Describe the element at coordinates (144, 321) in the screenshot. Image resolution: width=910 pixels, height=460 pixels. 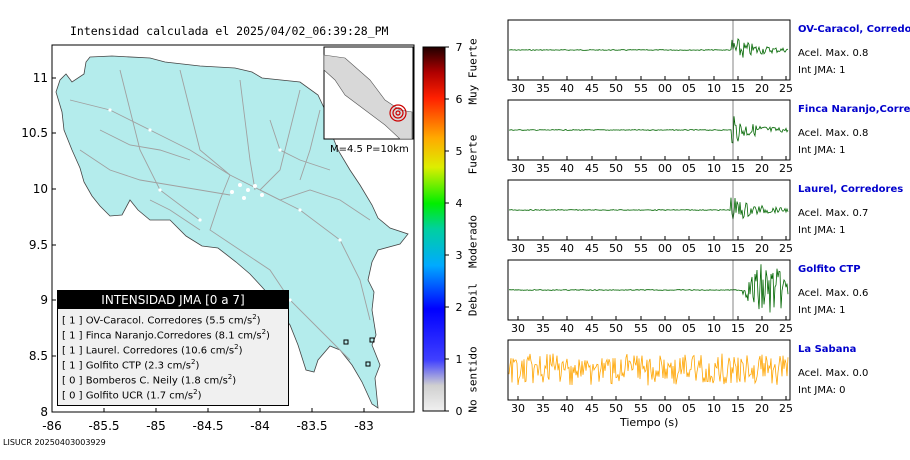
I see `legend-item-station: OV-Caracol. Corredores` at that location.